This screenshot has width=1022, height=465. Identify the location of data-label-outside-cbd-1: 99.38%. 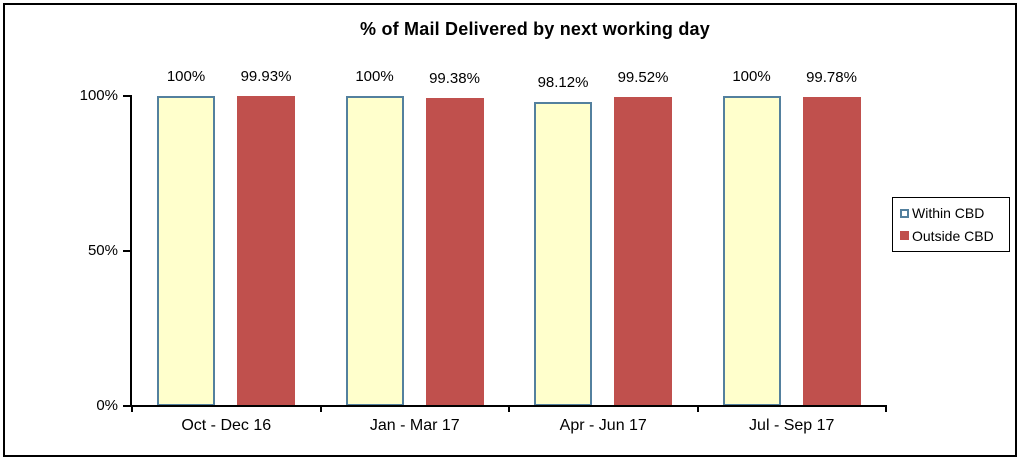
(454, 78).